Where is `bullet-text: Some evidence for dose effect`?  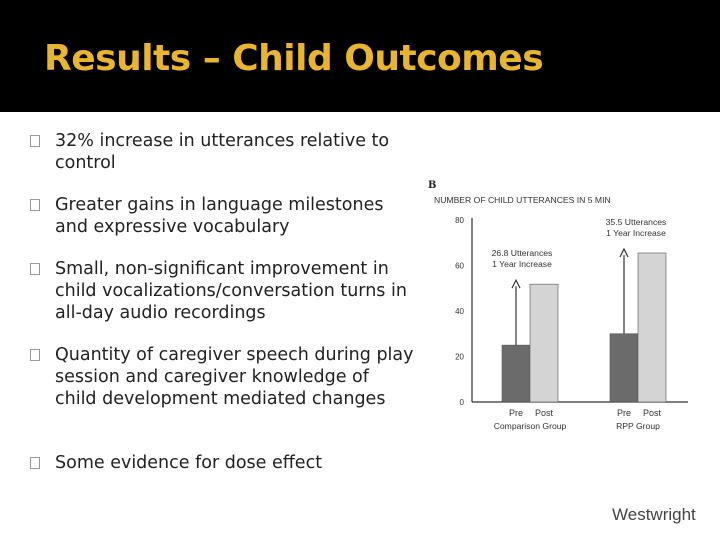
bullet-text: Some evidence for dose effect is located at coordinates (189, 463).